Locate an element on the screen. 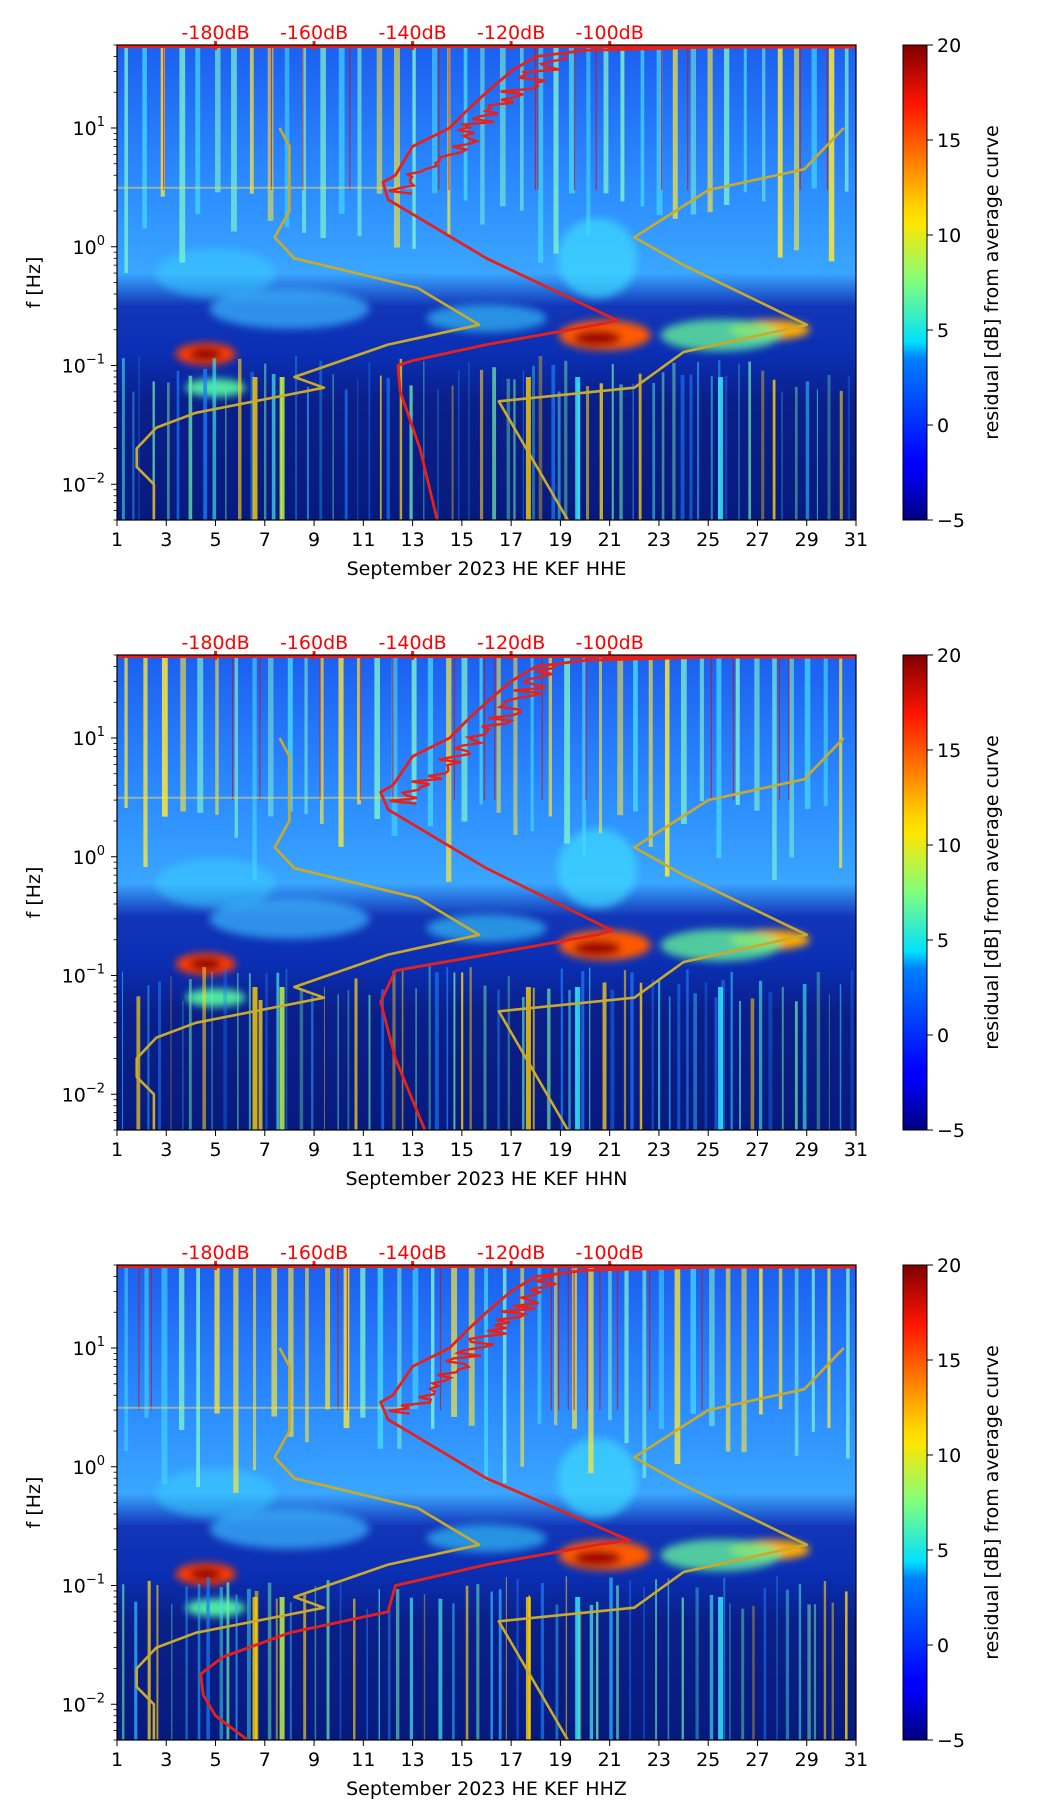 The width and height of the screenshot is (1052, 1806). x-tick-label: 27 is located at coordinates (757, 1150).